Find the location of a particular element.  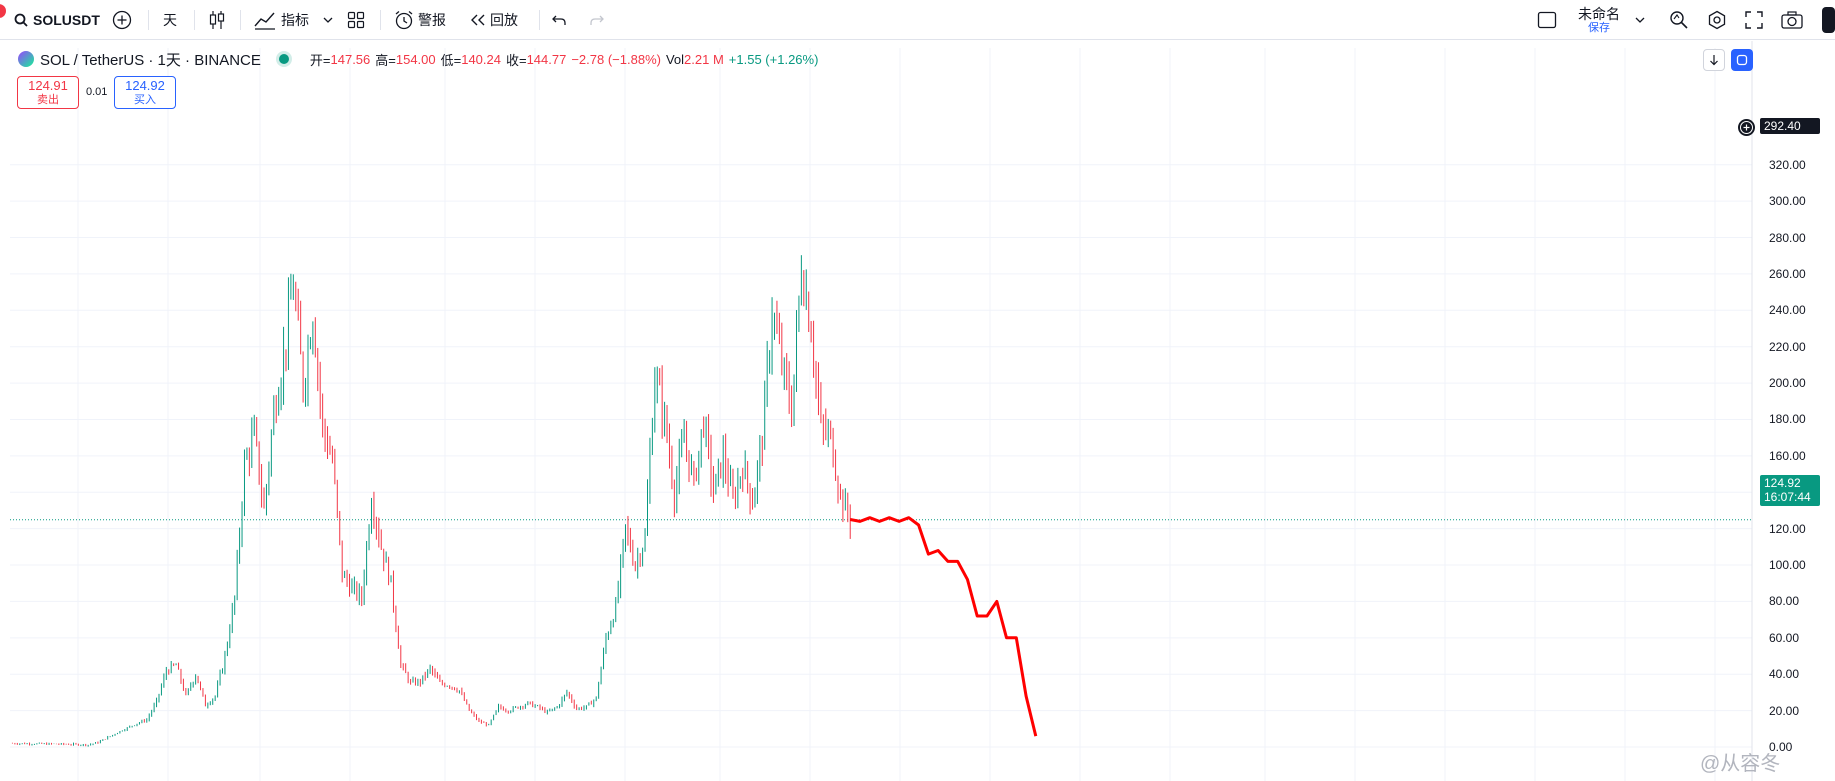

interval-button: 天 is located at coordinates (170, 20).